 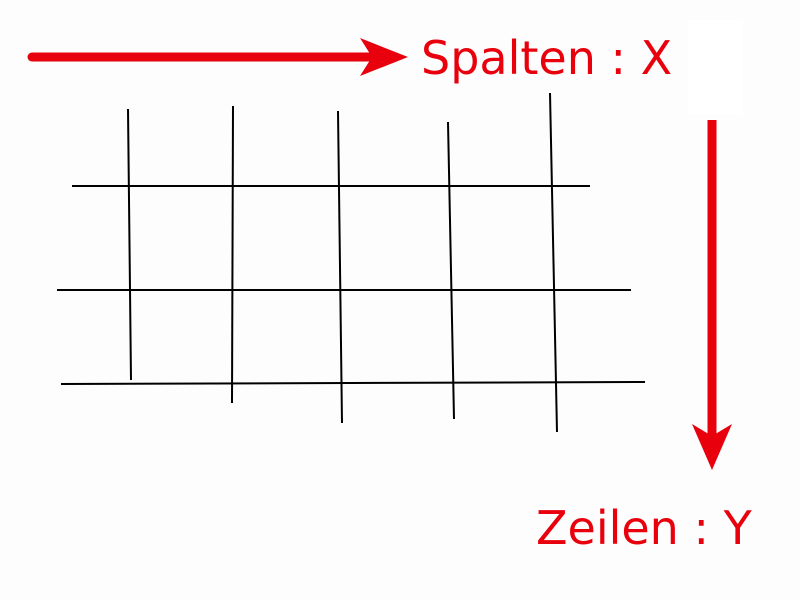 I want to click on label-background-patch, so click(x=715, y=67).